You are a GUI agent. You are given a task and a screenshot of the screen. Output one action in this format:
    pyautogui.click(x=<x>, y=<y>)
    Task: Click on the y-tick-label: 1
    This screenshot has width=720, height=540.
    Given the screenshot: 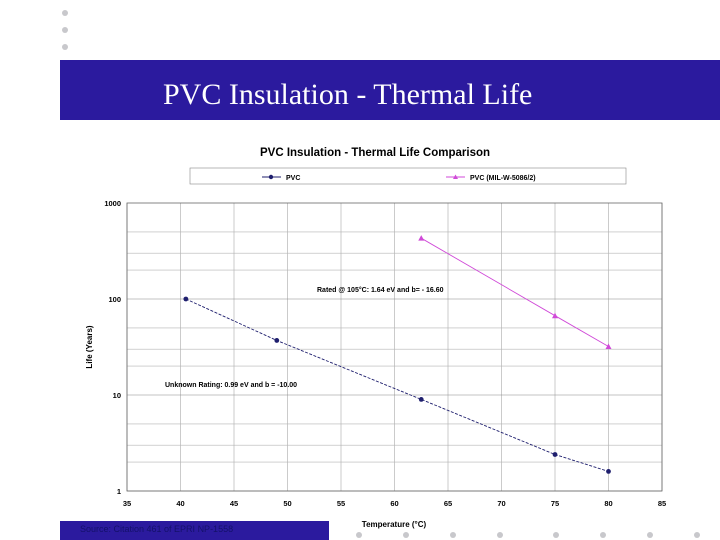 What is the action you would take?
    pyautogui.click(x=119, y=491)
    